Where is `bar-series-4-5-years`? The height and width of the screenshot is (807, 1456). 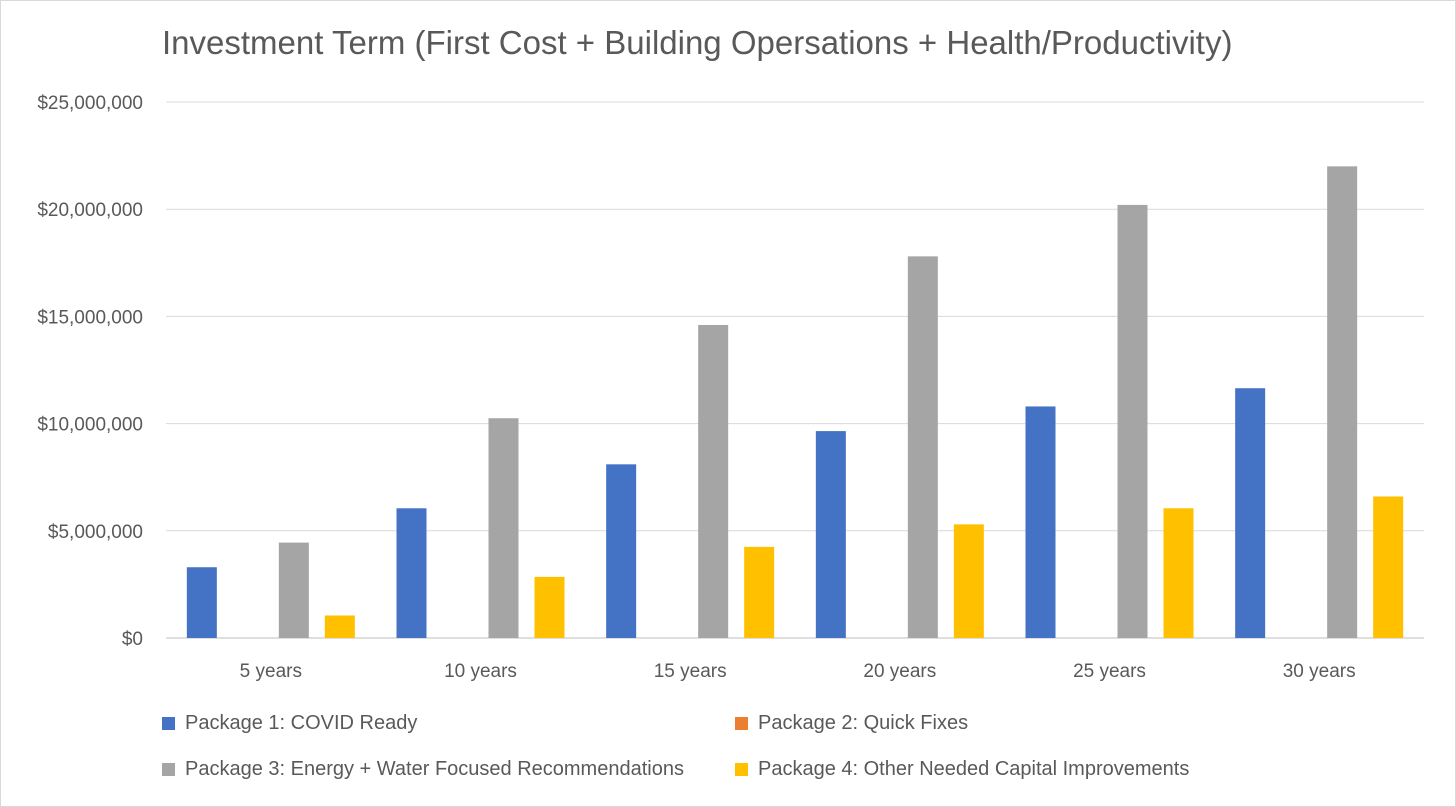 bar-series-4-5-years is located at coordinates (339, 626).